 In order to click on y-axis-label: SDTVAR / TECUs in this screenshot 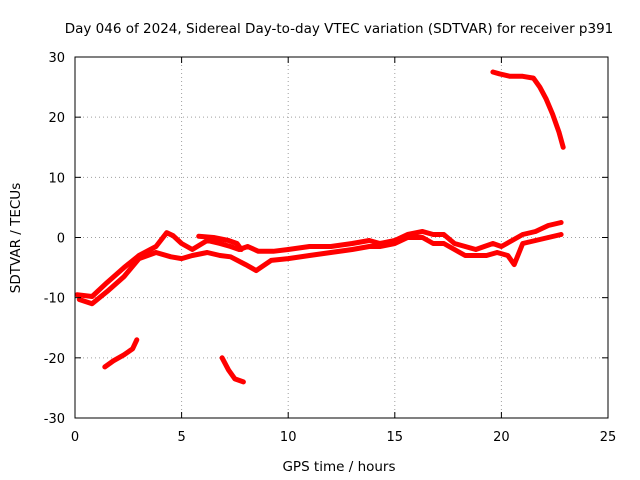, I will do `click(16, 238)`.